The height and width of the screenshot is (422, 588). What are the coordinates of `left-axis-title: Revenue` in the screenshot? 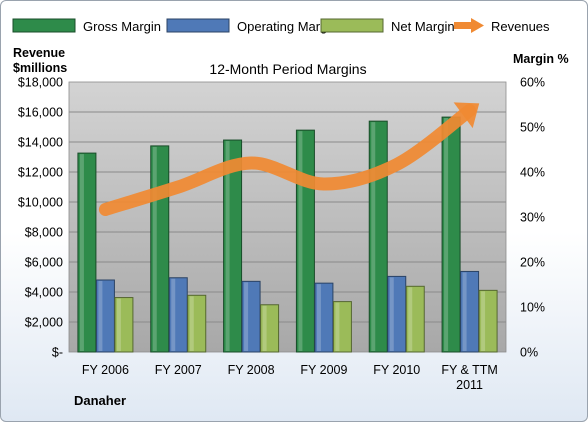 It's located at (39, 53).